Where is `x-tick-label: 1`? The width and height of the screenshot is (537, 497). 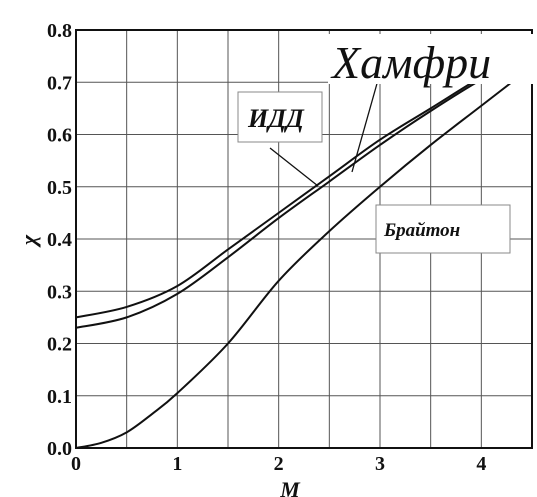 x-tick-label: 1 is located at coordinates (177, 464).